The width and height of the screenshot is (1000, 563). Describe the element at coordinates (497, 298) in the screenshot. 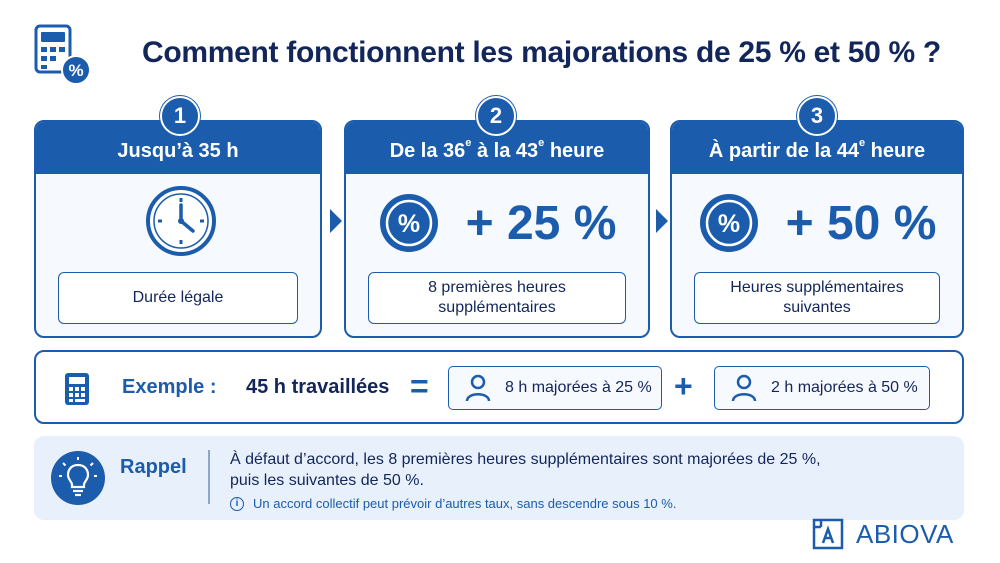

I see `card-label: 8 premières heures supplémentaires` at that location.